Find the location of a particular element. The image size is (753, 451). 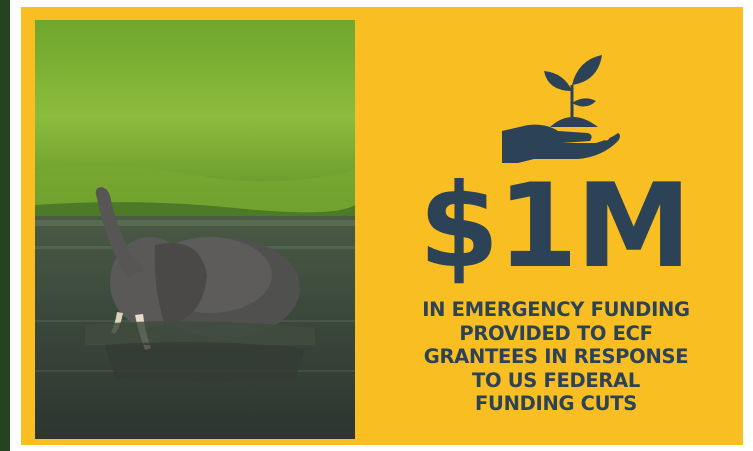

caption-line: FUNDING CUTS is located at coordinates (556, 403).